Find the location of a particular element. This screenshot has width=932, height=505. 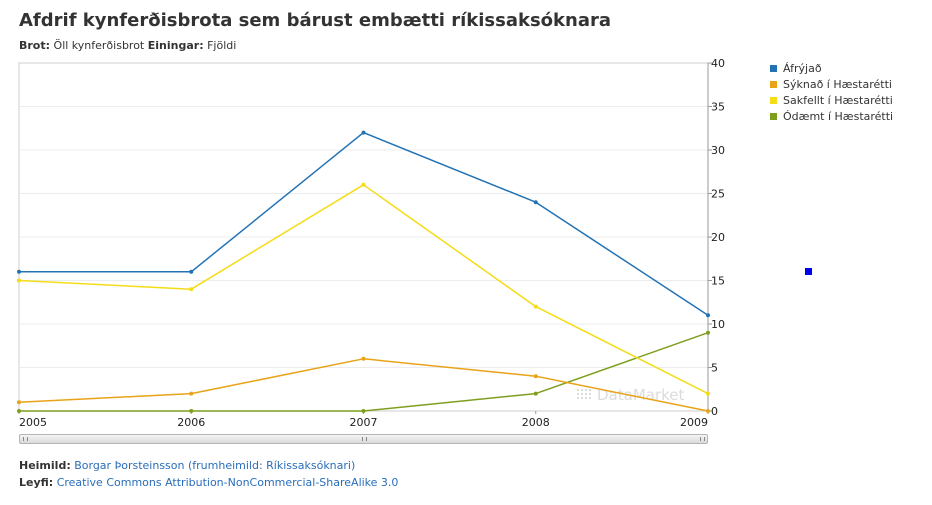

y-tick-label: 15 is located at coordinates (718, 281).